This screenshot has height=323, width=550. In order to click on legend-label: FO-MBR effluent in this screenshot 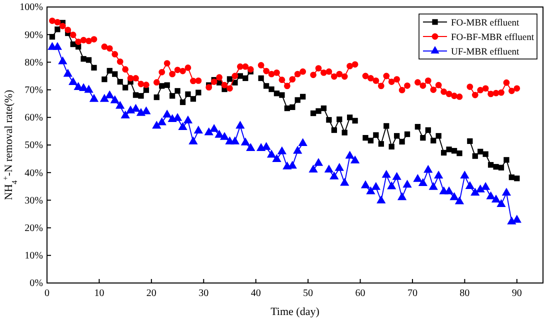, I will do `click(485, 23)`.